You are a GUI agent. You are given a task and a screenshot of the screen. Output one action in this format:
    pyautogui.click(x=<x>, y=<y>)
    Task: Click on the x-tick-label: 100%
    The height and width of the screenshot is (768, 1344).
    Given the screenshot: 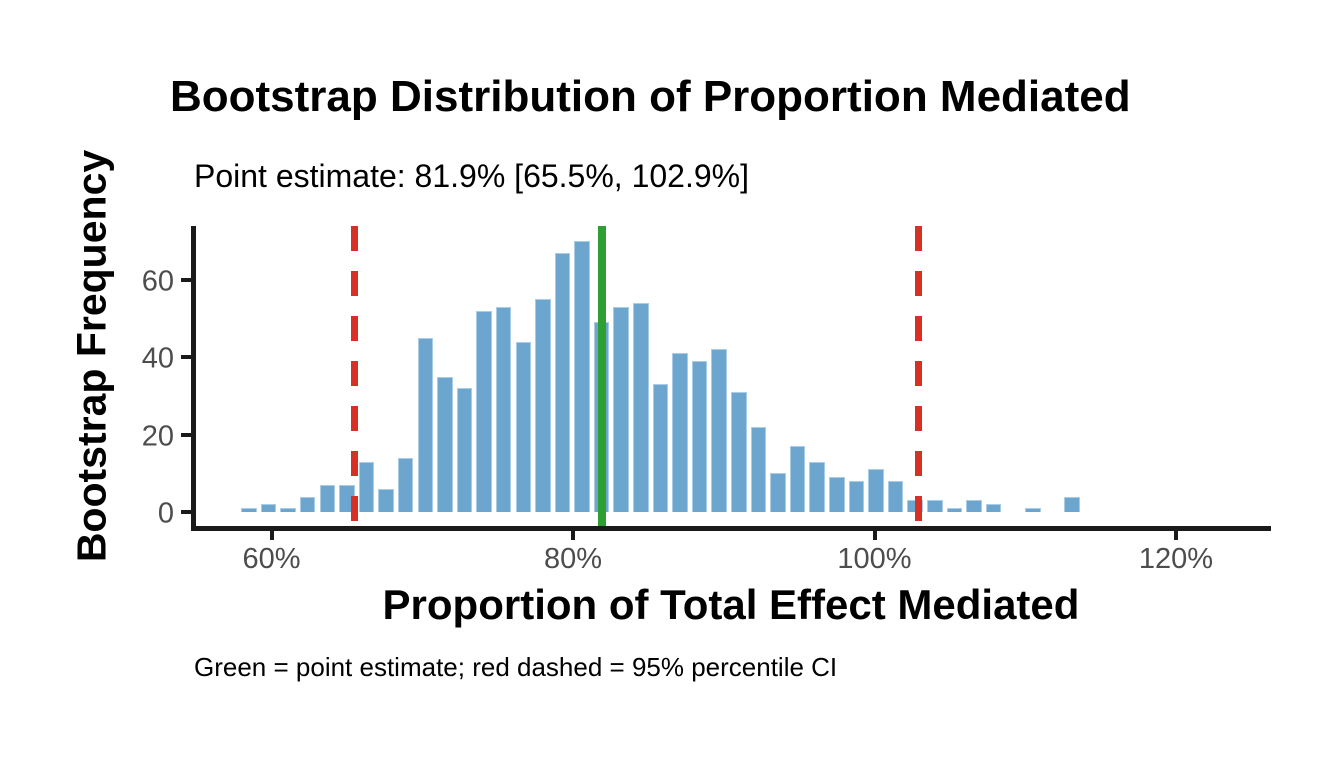 What is the action you would take?
    pyautogui.click(x=874, y=559)
    